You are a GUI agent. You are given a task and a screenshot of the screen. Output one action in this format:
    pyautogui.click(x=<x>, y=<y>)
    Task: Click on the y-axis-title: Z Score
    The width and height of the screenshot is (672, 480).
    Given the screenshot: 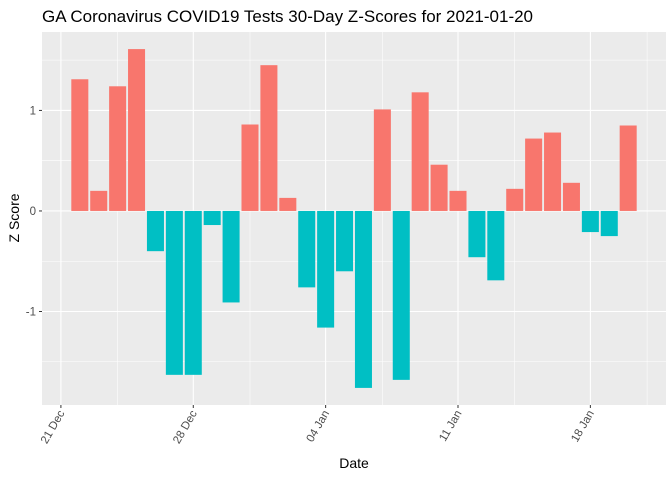 What is the action you would take?
    pyautogui.click(x=14, y=217)
    